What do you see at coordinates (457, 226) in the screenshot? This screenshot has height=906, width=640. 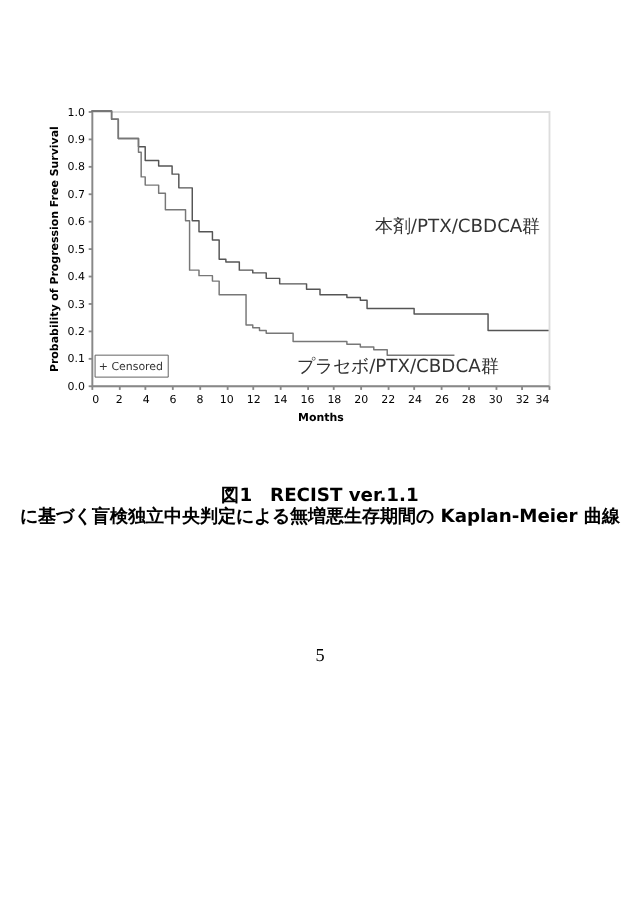 I see `annotation: 本剤/PTX/CBDCA群` at bounding box center [457, 226].